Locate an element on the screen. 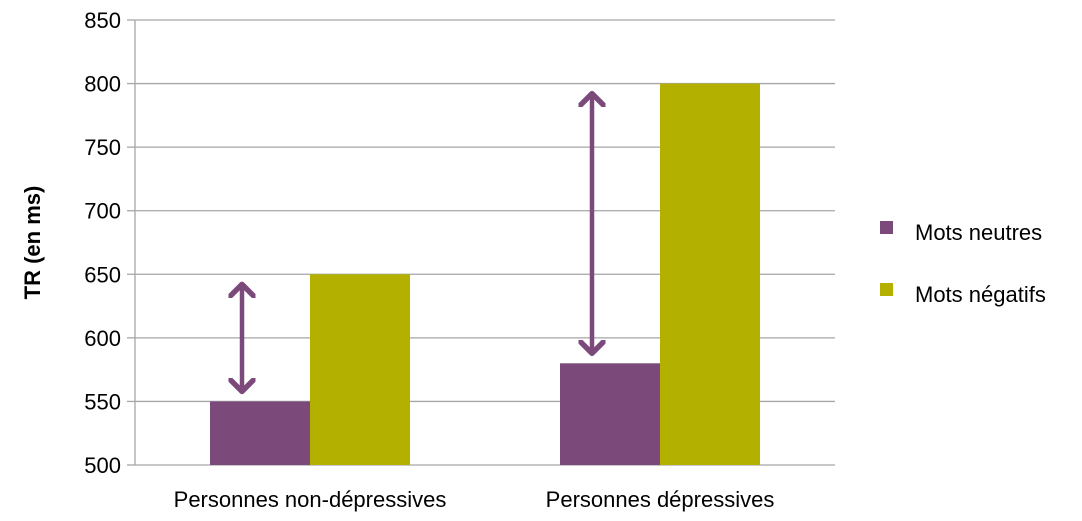 The width and height of the screenshot is (1082, 521). y-tick-label: 550 is located at coordinates (102, 401).